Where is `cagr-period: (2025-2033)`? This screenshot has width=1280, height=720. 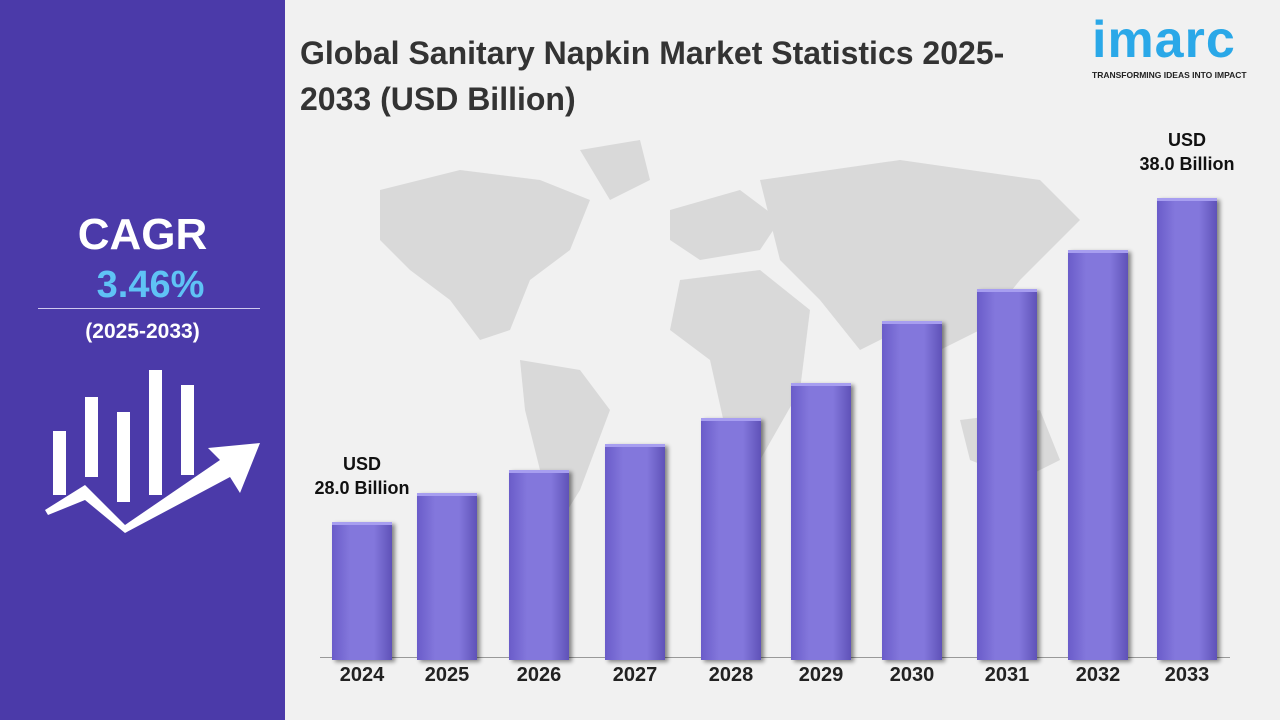
cagr-period: (2025-2033) is located at coordinates (142, 331).